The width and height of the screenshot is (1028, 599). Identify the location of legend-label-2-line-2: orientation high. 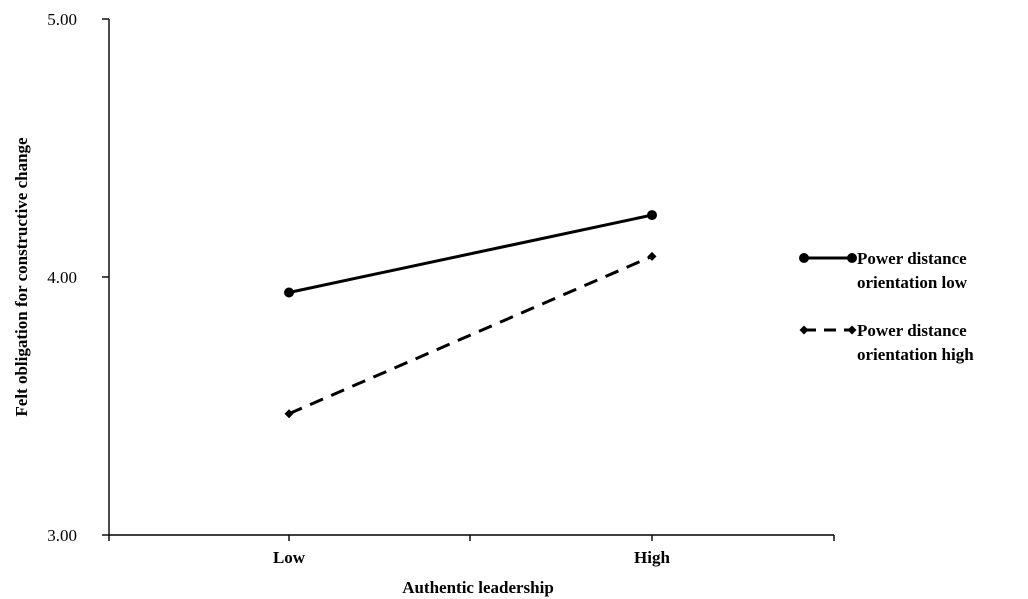
(915, 354).